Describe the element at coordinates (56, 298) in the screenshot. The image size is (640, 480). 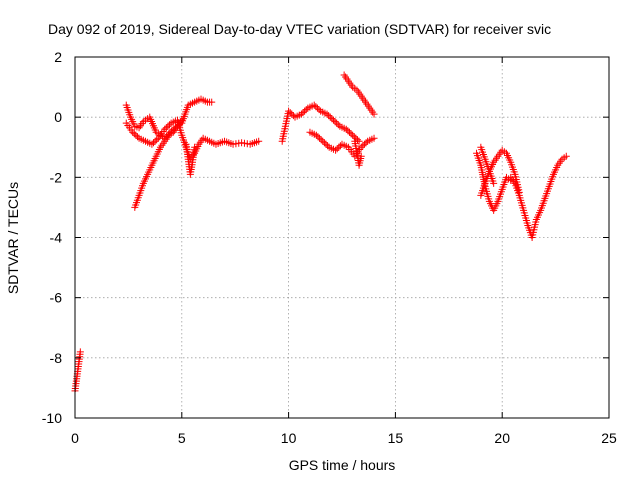
I see `y-tick-label: -6` at that location.